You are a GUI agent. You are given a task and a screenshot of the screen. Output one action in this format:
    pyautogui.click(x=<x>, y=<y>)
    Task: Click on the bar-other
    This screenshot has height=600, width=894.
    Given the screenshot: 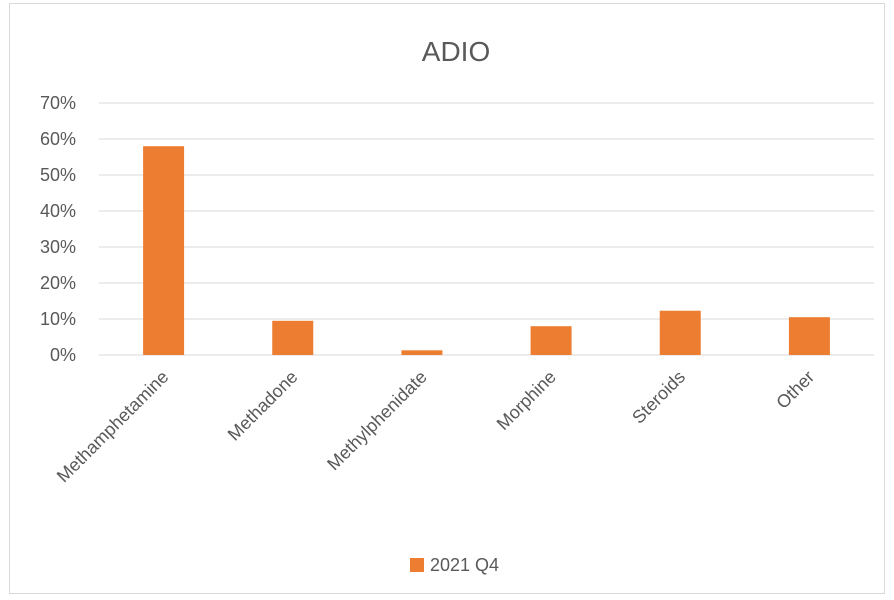 What is the action you would take?
    pyautogui.click(x=809, y=336)
    